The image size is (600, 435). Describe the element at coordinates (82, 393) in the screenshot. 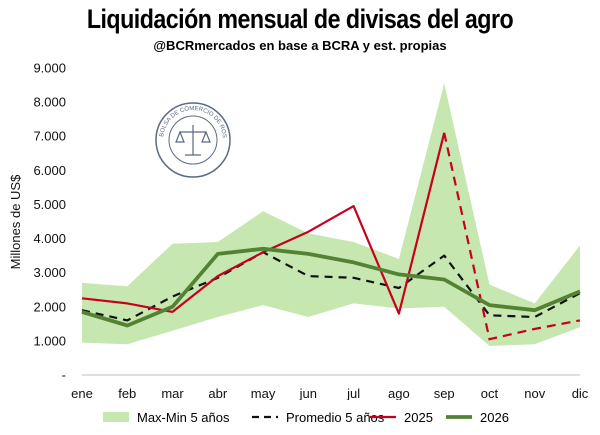

I see `x-tick-label: ene` at that location.